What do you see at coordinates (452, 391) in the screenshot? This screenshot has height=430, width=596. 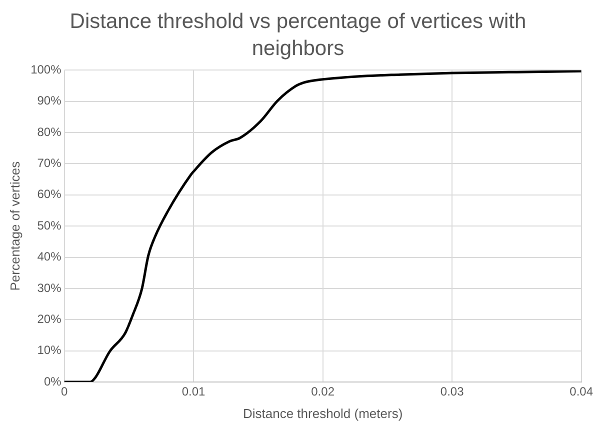 I see `x-tick-label: 0.03` at bounding box center [452, 391].